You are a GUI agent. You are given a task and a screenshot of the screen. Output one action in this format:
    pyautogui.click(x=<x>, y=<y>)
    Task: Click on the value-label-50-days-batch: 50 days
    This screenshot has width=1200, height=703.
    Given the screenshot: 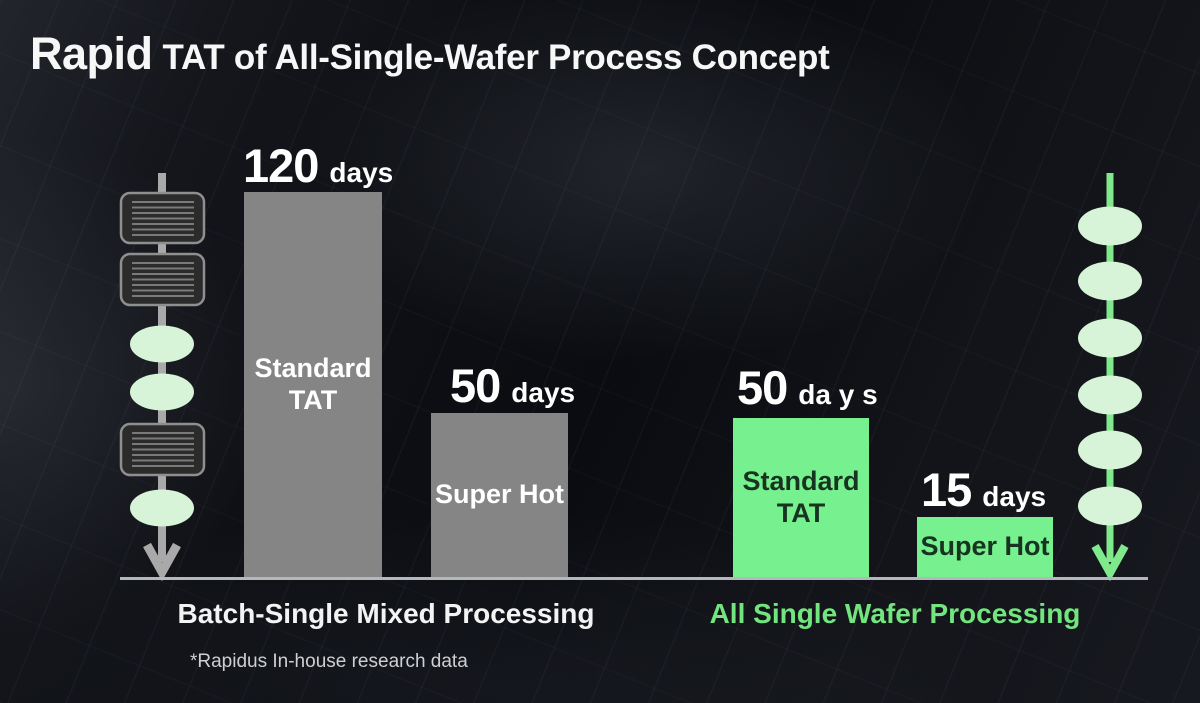 What is the action you would take?
    pyautogui.click(x=512, y=385)
    